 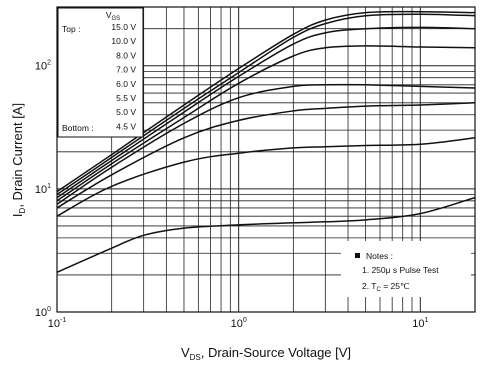 I want to click on legend-header: VGS, so click(x=113, y=16).